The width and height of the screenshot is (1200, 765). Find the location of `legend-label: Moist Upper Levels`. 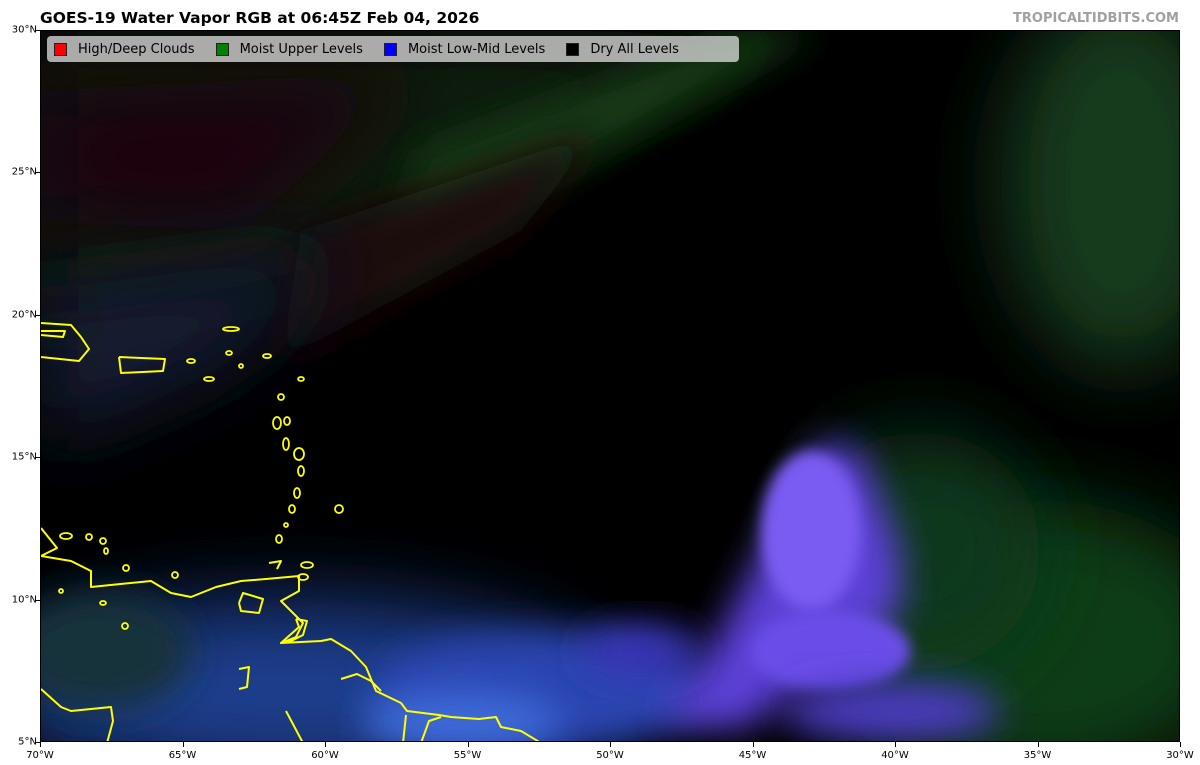

legend-label: Moist Upper Levels is located at coordinates (301, 49).